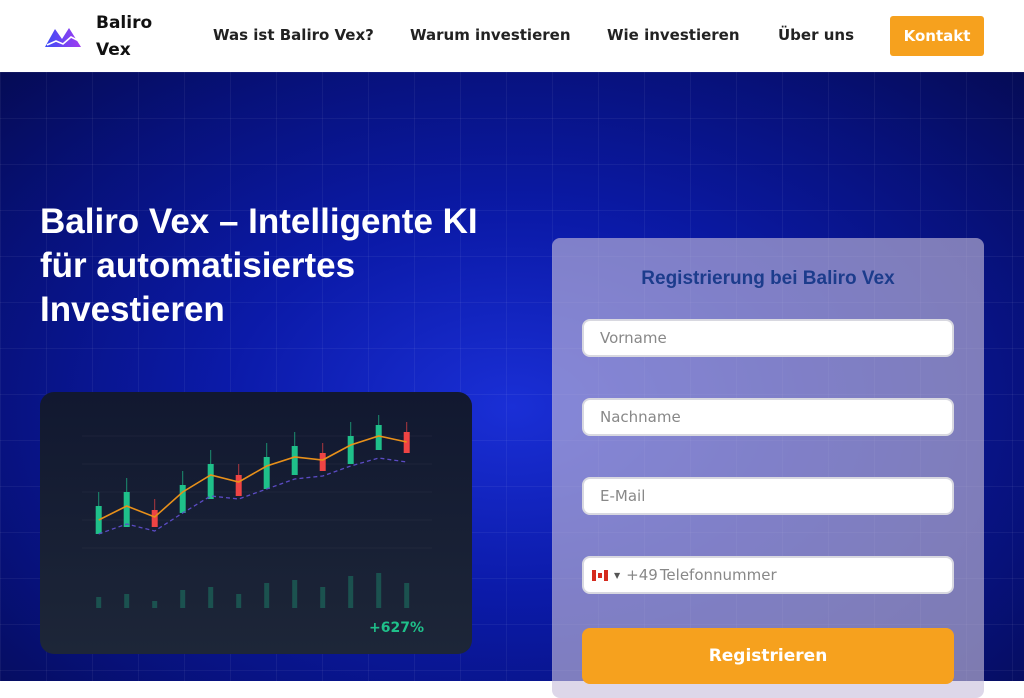 The height and width of the screenshot is (698, 1024). What do you see at coordinates (640, 417) in the screenshot?
I see `placeholder: Nachname` at bounding box center [640, 417].